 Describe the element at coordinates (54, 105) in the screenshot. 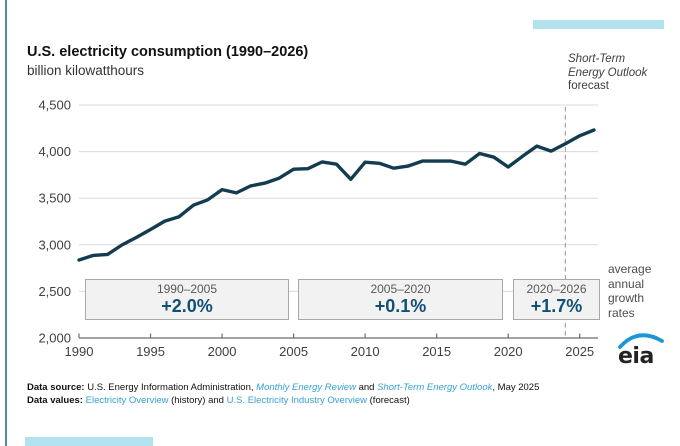

I see `y-tick-label: 4,500` at that location.